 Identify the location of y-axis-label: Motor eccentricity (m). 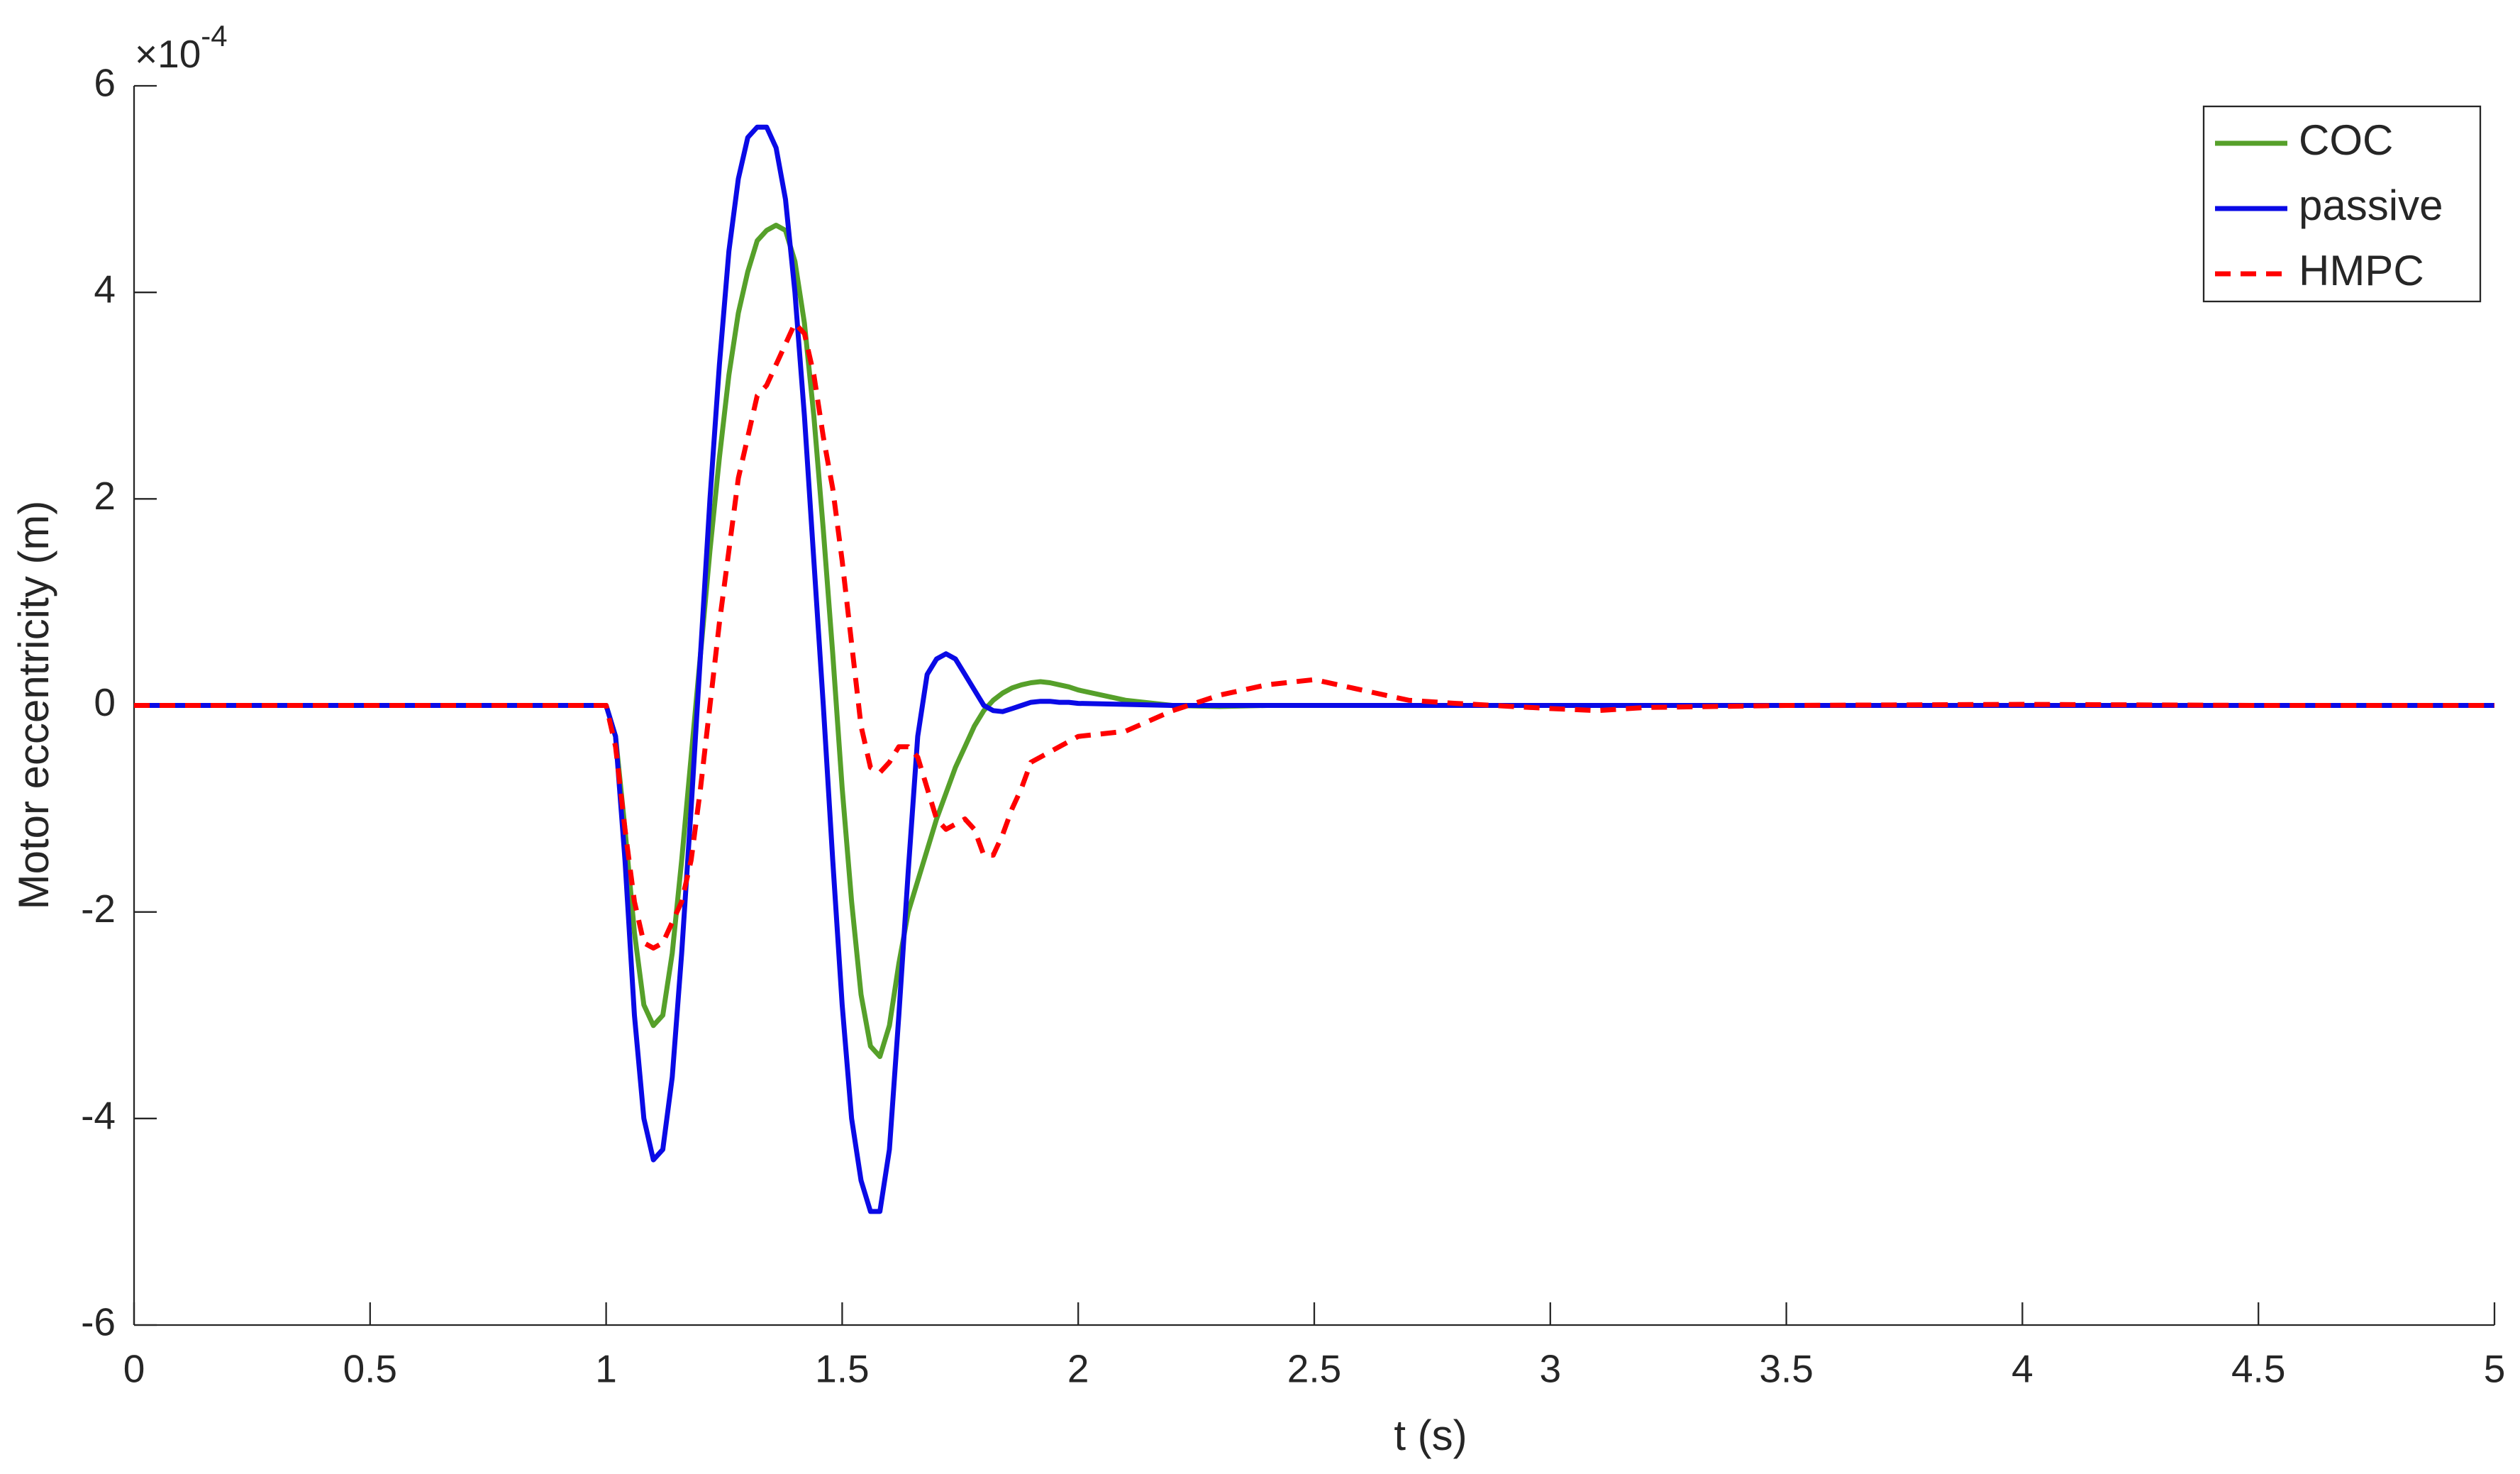
(33, 705).